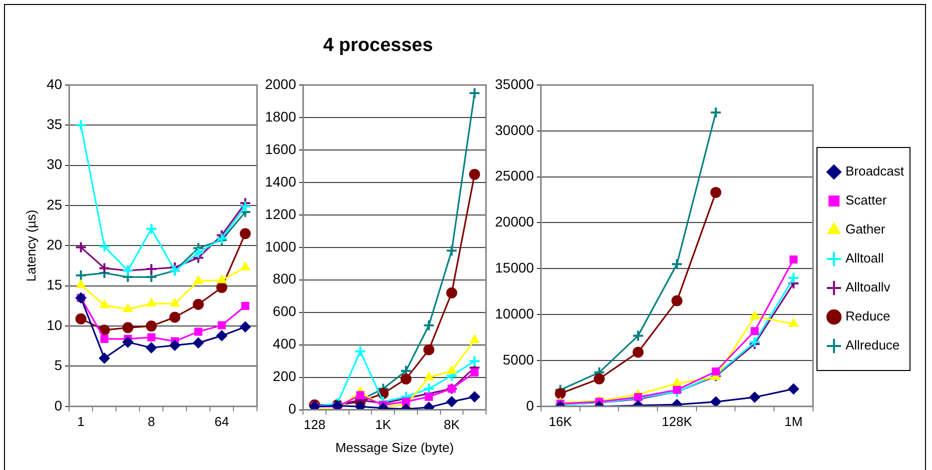 The image size is (932, 470). What do you see at coordinates (864, 258) in the screenshot?
I see `legend-label: Alltoall` at bounding box center [864, 258].